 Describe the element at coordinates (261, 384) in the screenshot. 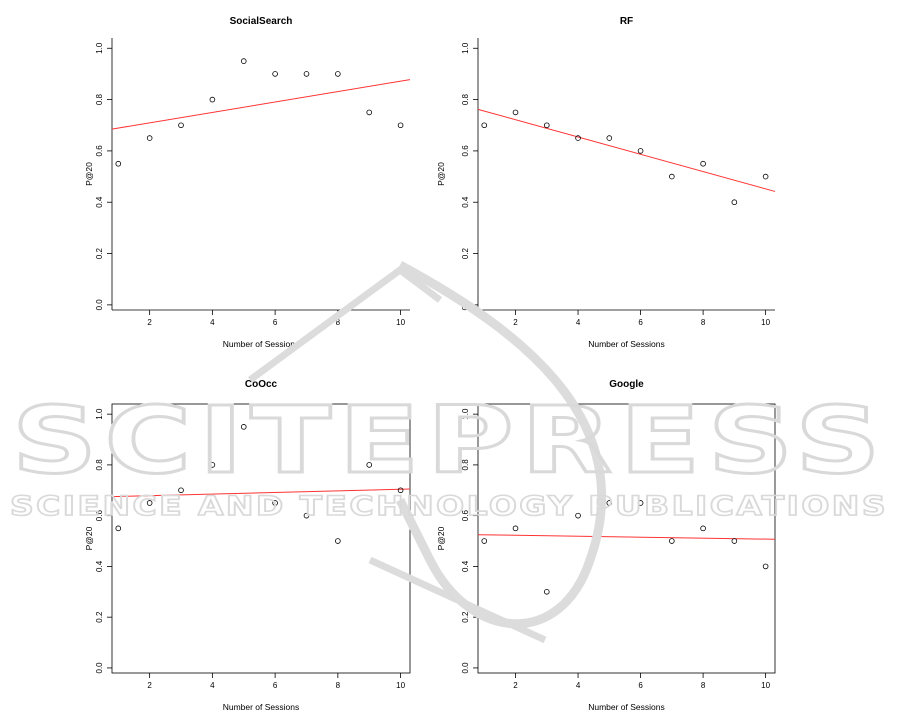

I see `chart-title: CoOcc` at that location.